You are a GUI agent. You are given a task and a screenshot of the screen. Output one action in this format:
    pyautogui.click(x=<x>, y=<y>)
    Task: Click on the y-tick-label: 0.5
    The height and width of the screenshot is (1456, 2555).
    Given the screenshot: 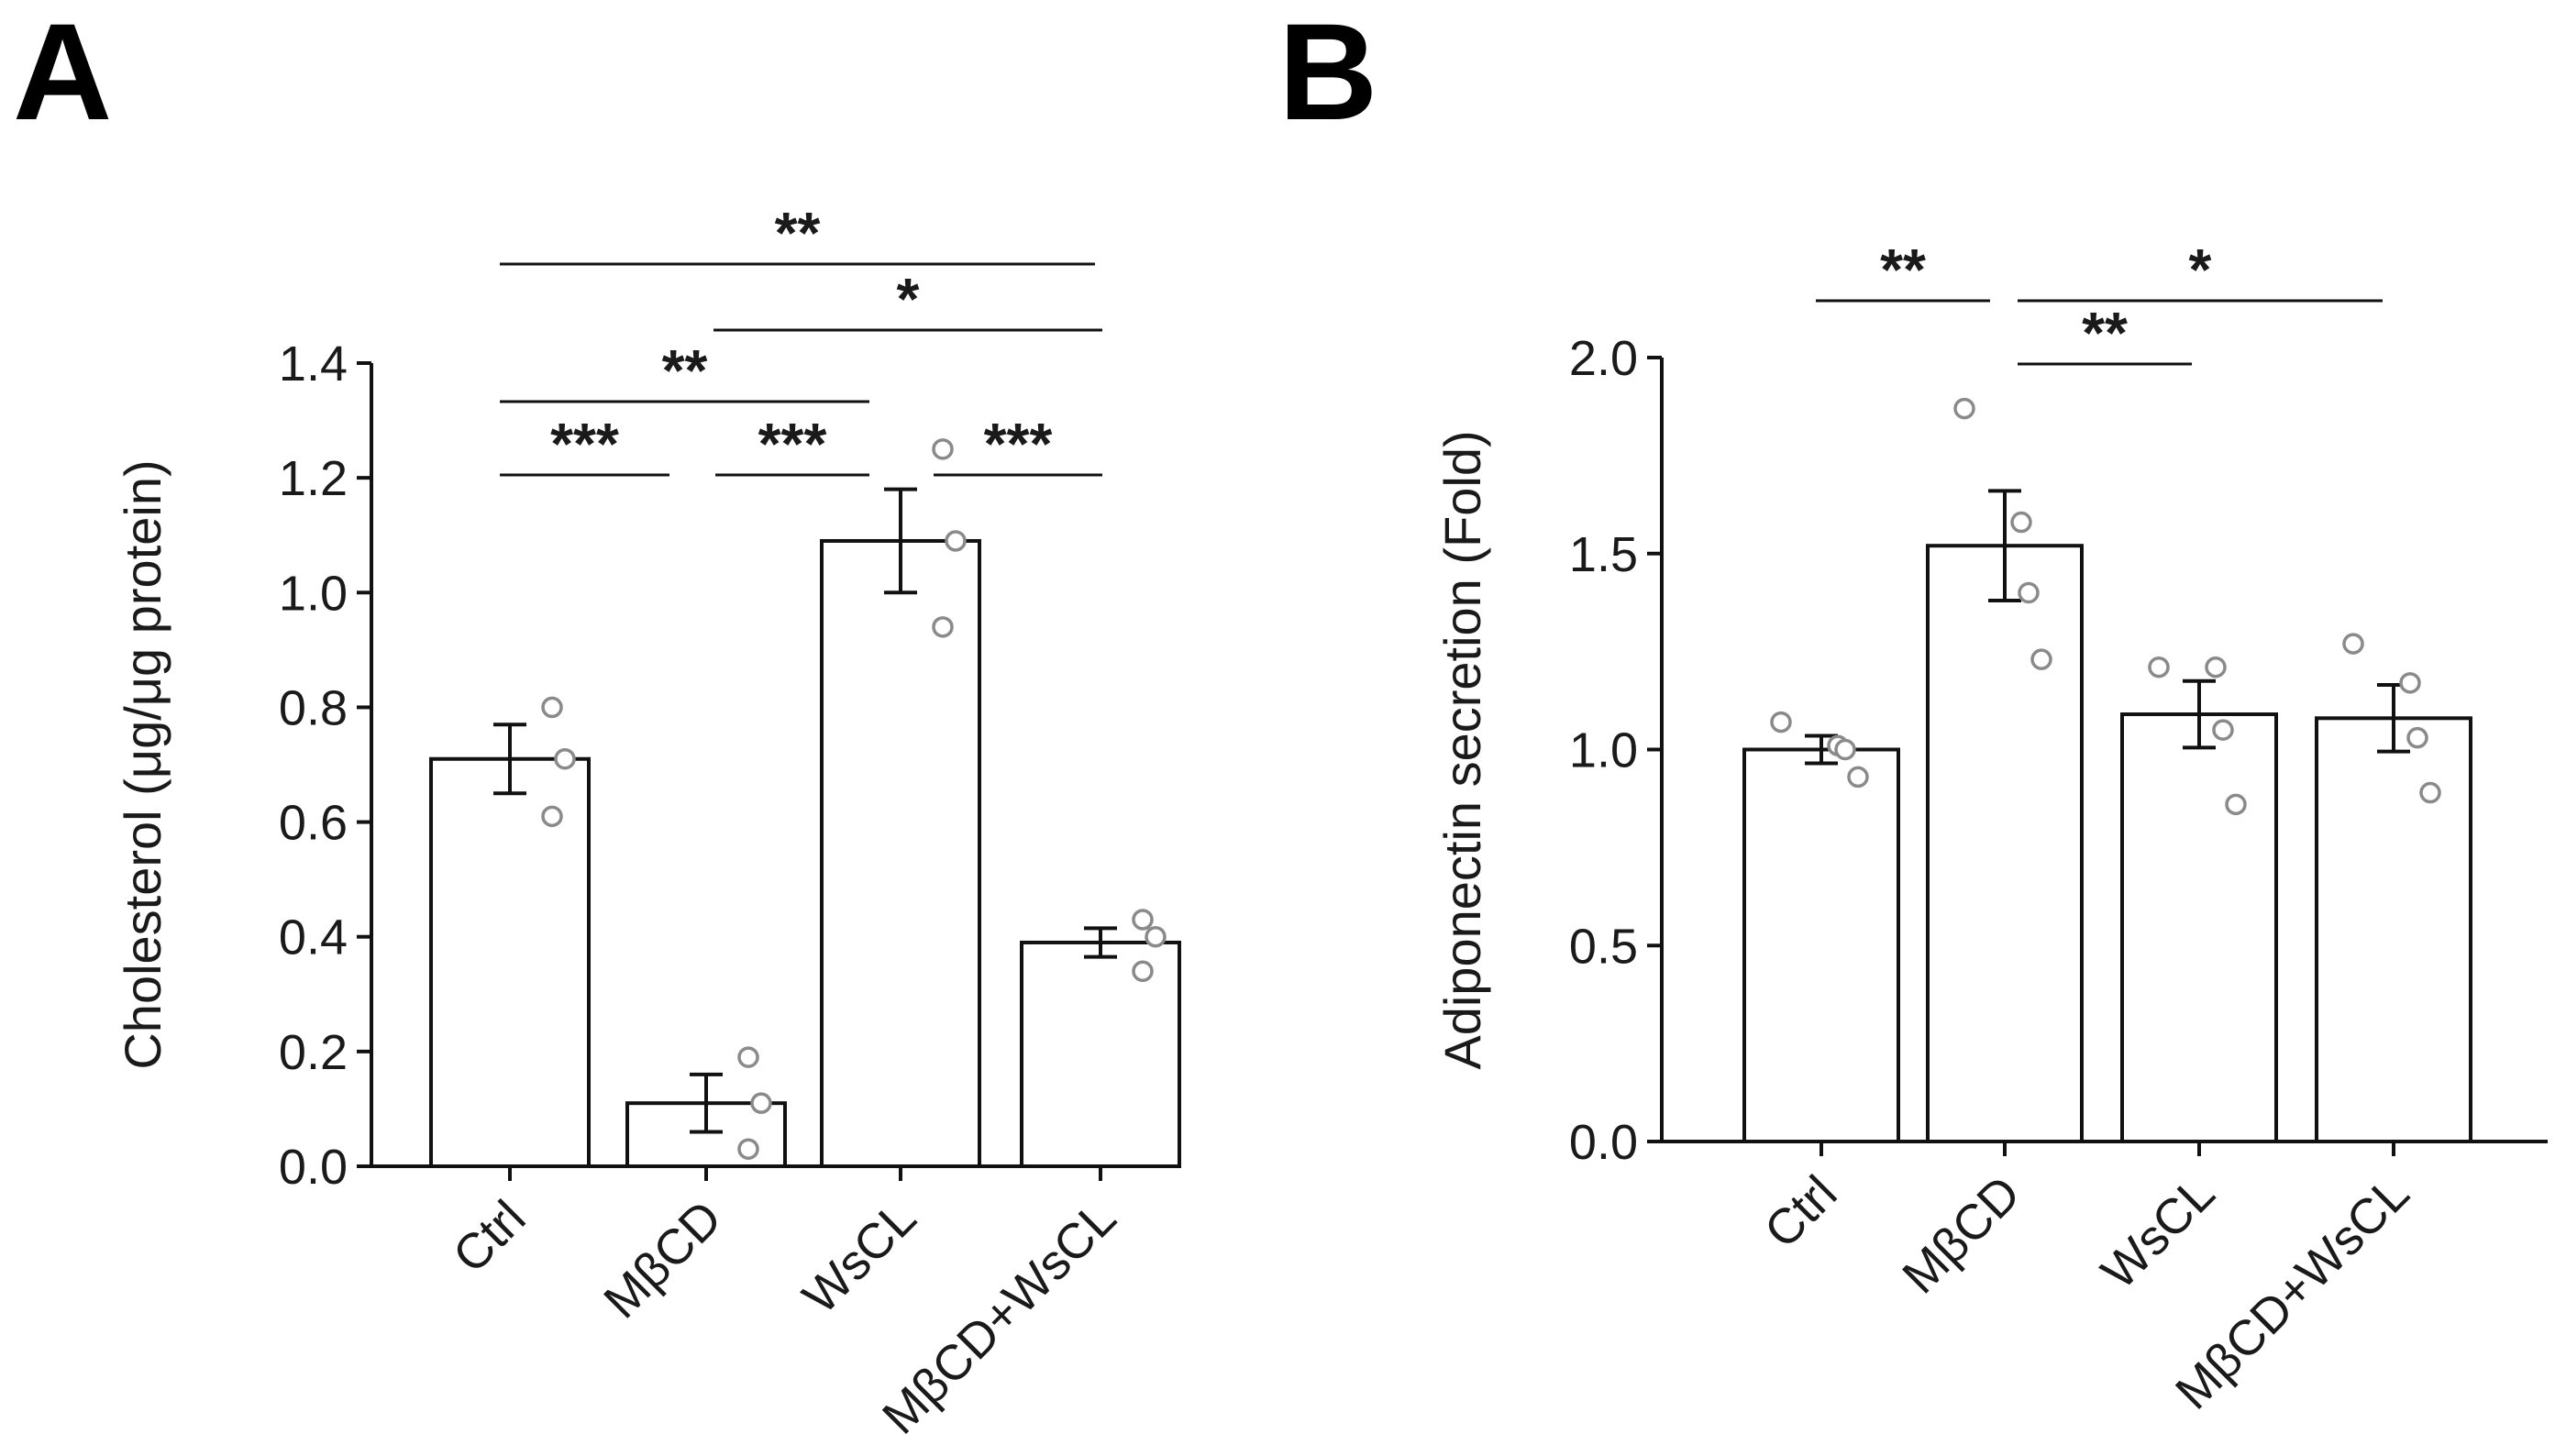 What is the action you would take?
    pyautogui.click(x=1603, y=946)
    